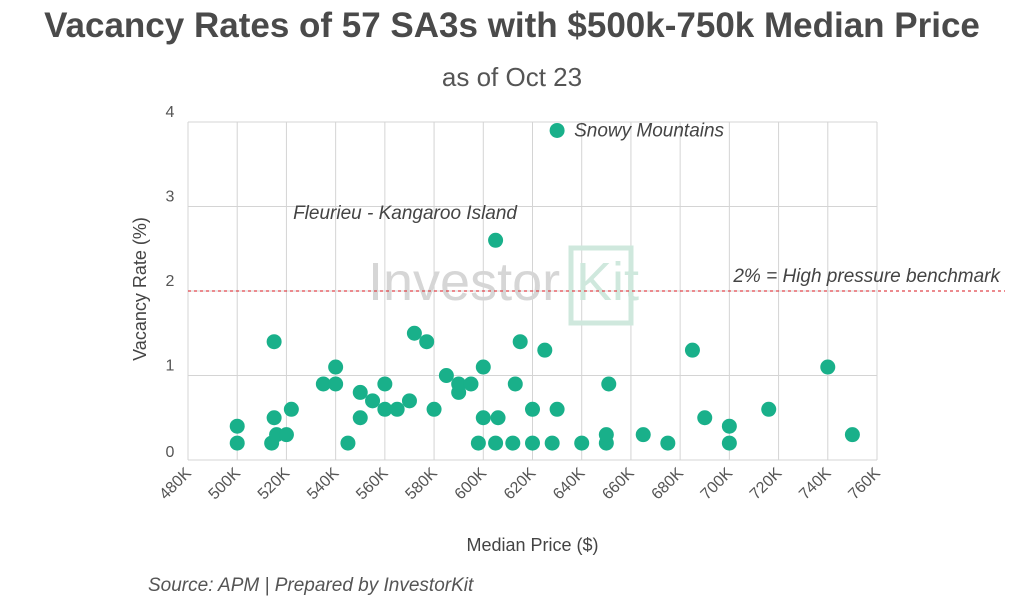 The width and height of the screenshot is (1024, 609). I want to click on x-tick-label: 680K, so click(668, 484).